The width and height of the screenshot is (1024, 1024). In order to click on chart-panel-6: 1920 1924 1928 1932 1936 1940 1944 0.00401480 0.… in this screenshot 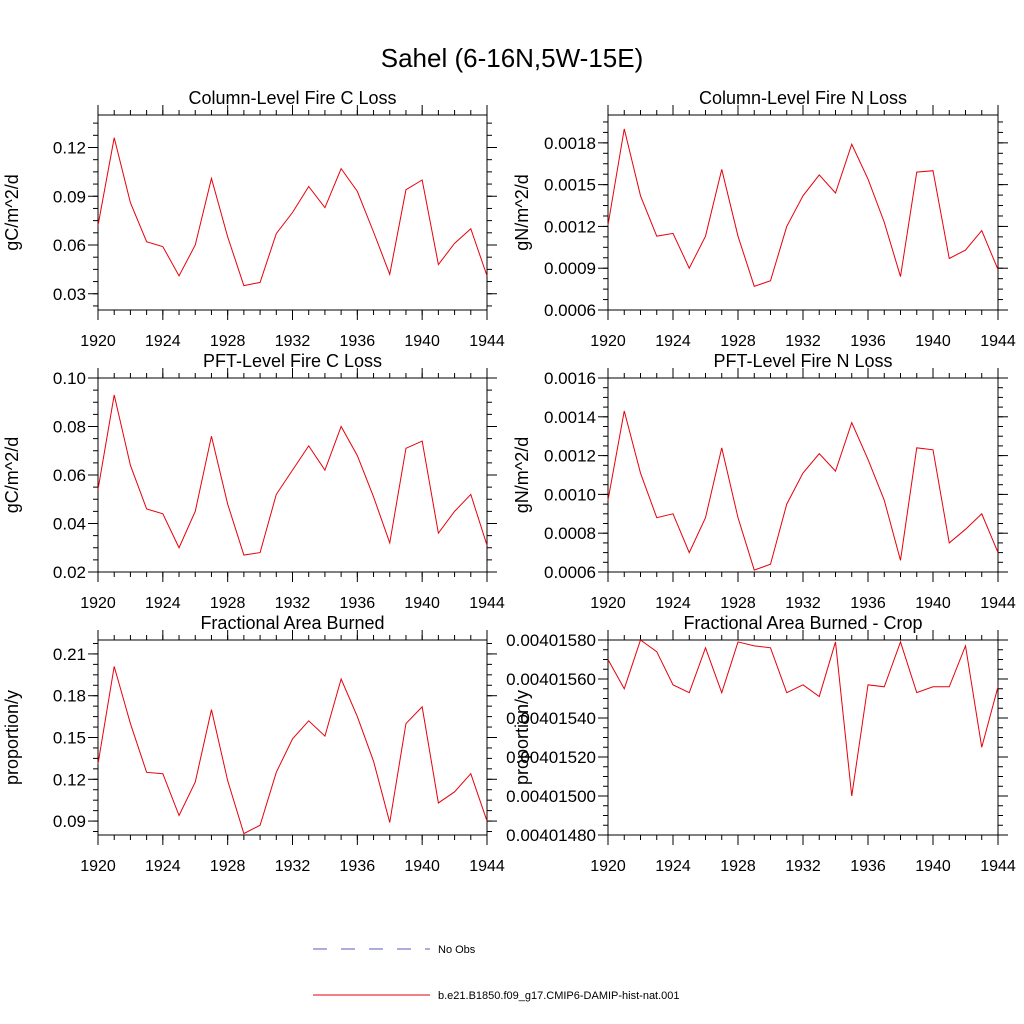, I will do `click(761, 744)`.